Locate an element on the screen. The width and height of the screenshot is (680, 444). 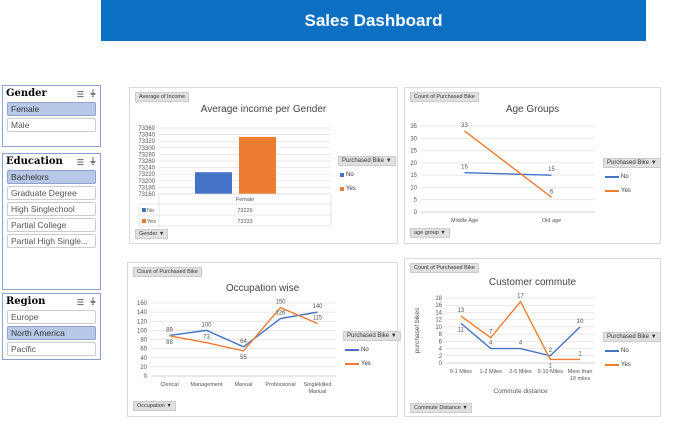
chart-title: Age Groups is located at coordinates (532, 109).